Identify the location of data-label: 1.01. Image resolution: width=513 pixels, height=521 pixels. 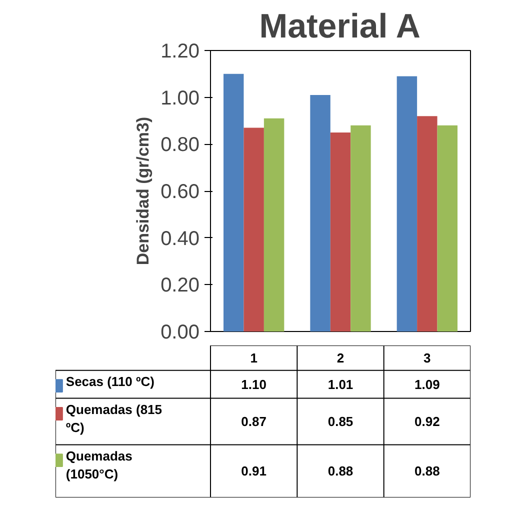
(341, 384).